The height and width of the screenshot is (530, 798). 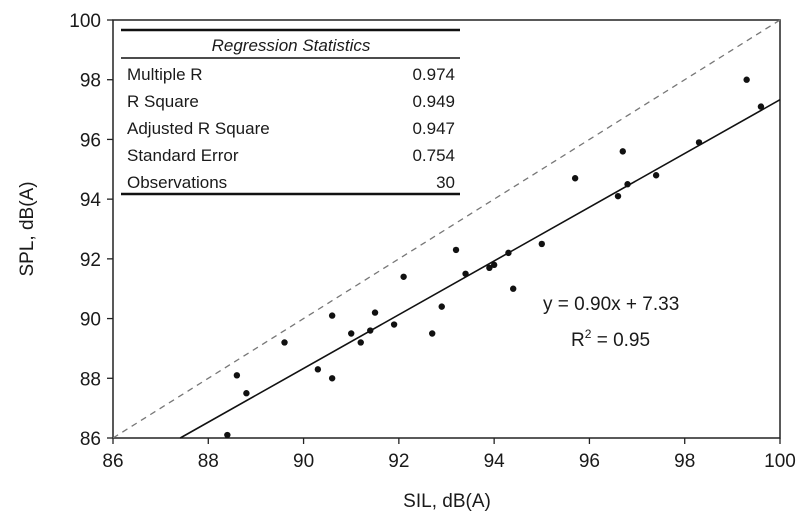 I want to click on x-tick-label: 96, so click(x=589, y=461).